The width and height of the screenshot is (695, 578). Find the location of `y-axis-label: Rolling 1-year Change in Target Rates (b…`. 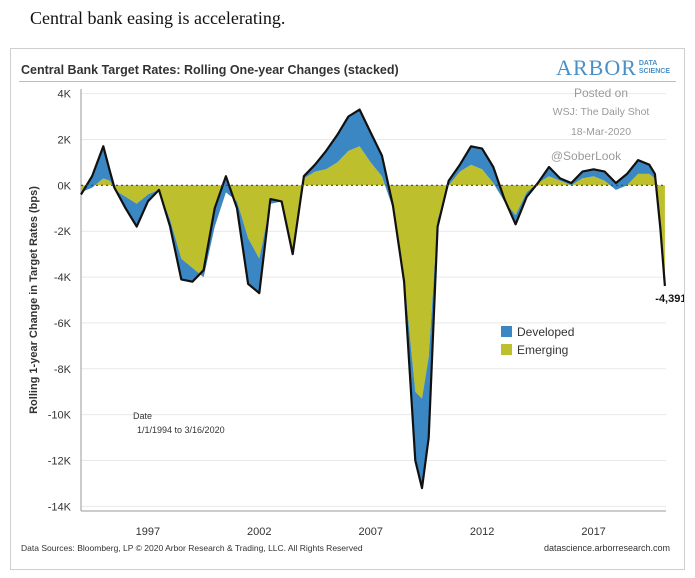

y-axis-label: Rolling 1-year Change in Target Rates (b… is located at coordinates (34, 300).